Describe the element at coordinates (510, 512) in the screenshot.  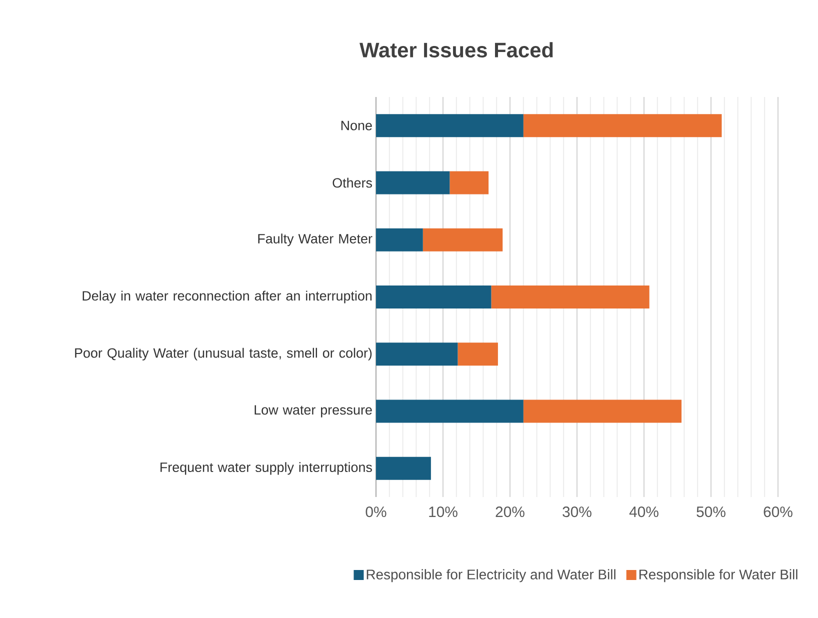
I see `x-tick-label: 20%` at that location.